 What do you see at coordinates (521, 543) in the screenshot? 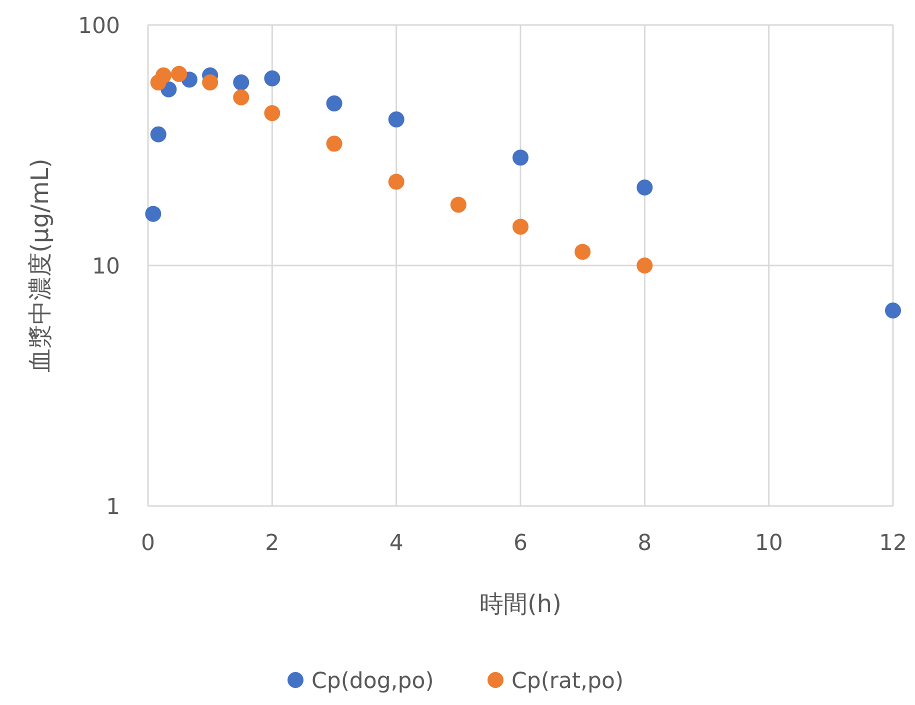
I see `x-tick-label: 6` at bounding box center [521, 543].